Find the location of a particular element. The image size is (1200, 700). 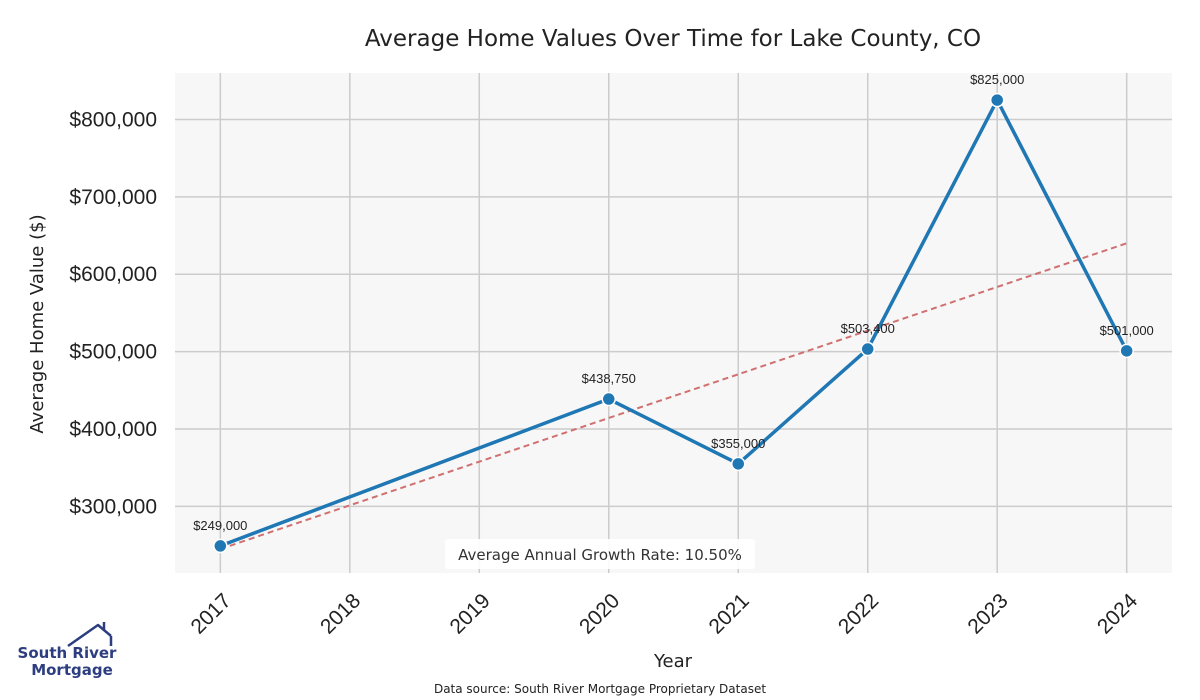

data-label: $825,000 is located at coordinates (997, 79).